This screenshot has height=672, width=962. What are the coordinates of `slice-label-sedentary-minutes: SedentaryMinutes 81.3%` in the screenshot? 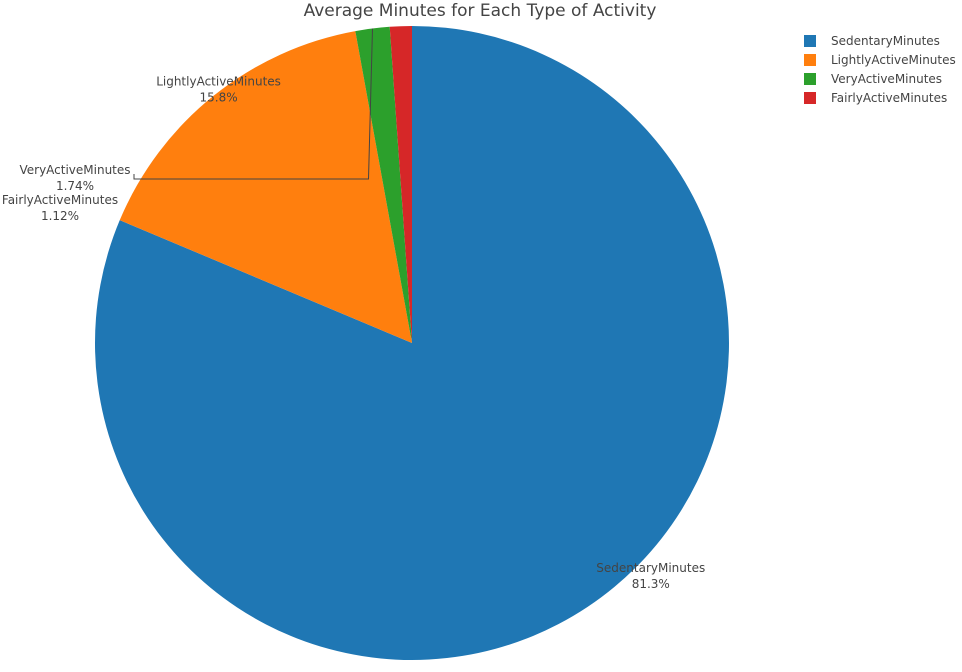 It's located at (650, 576).